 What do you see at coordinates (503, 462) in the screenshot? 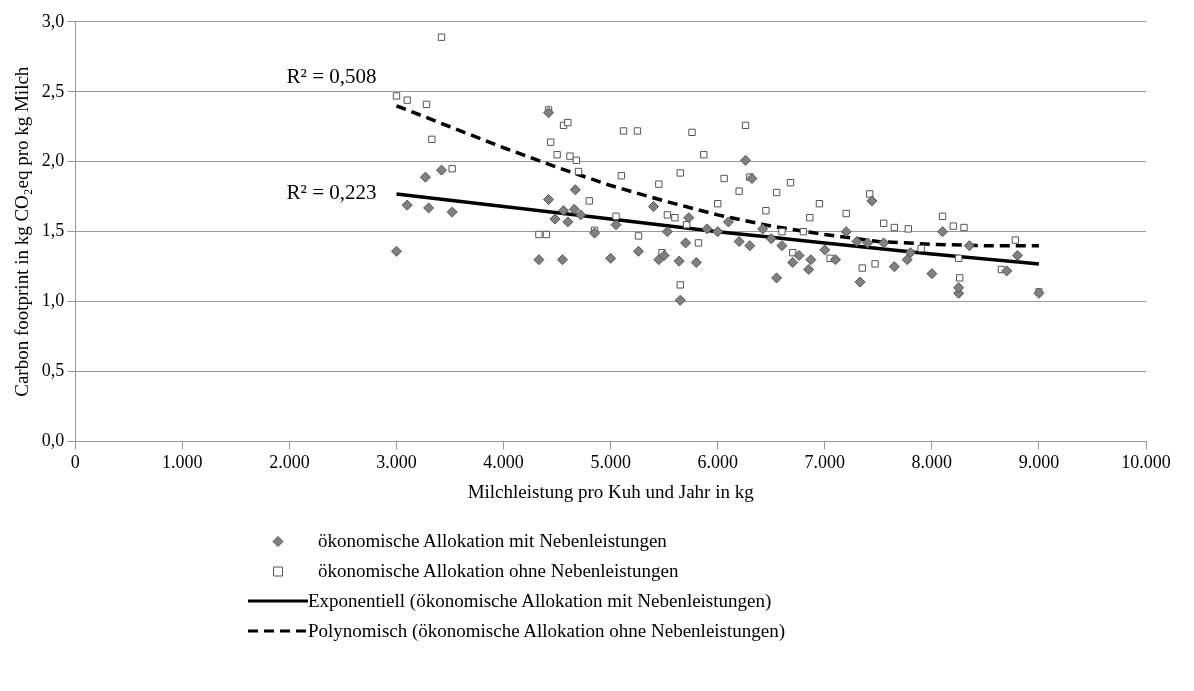
I see `x-tick-label: 4.000` at bounding box center [503, 462].